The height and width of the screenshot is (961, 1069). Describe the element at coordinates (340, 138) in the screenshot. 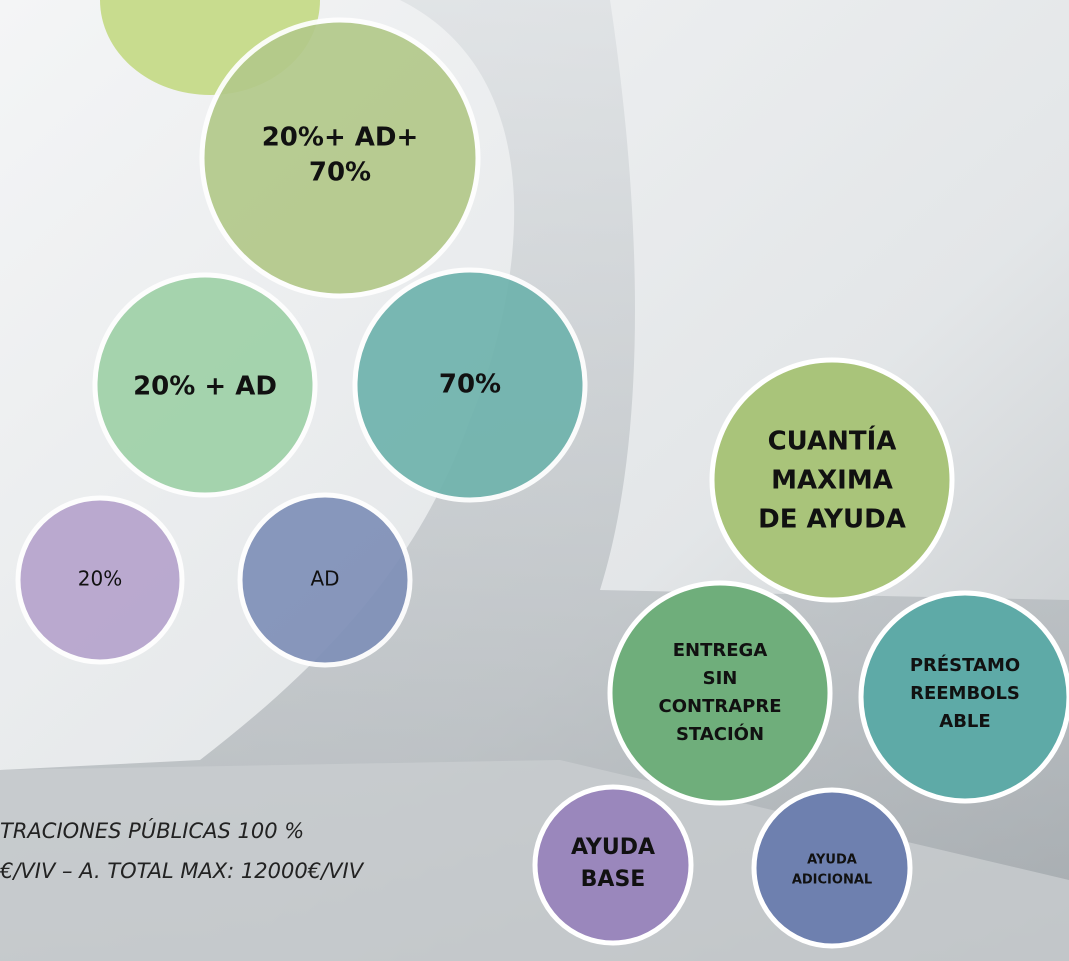

I see `bubble-label: 20%+ AD+` at that location.